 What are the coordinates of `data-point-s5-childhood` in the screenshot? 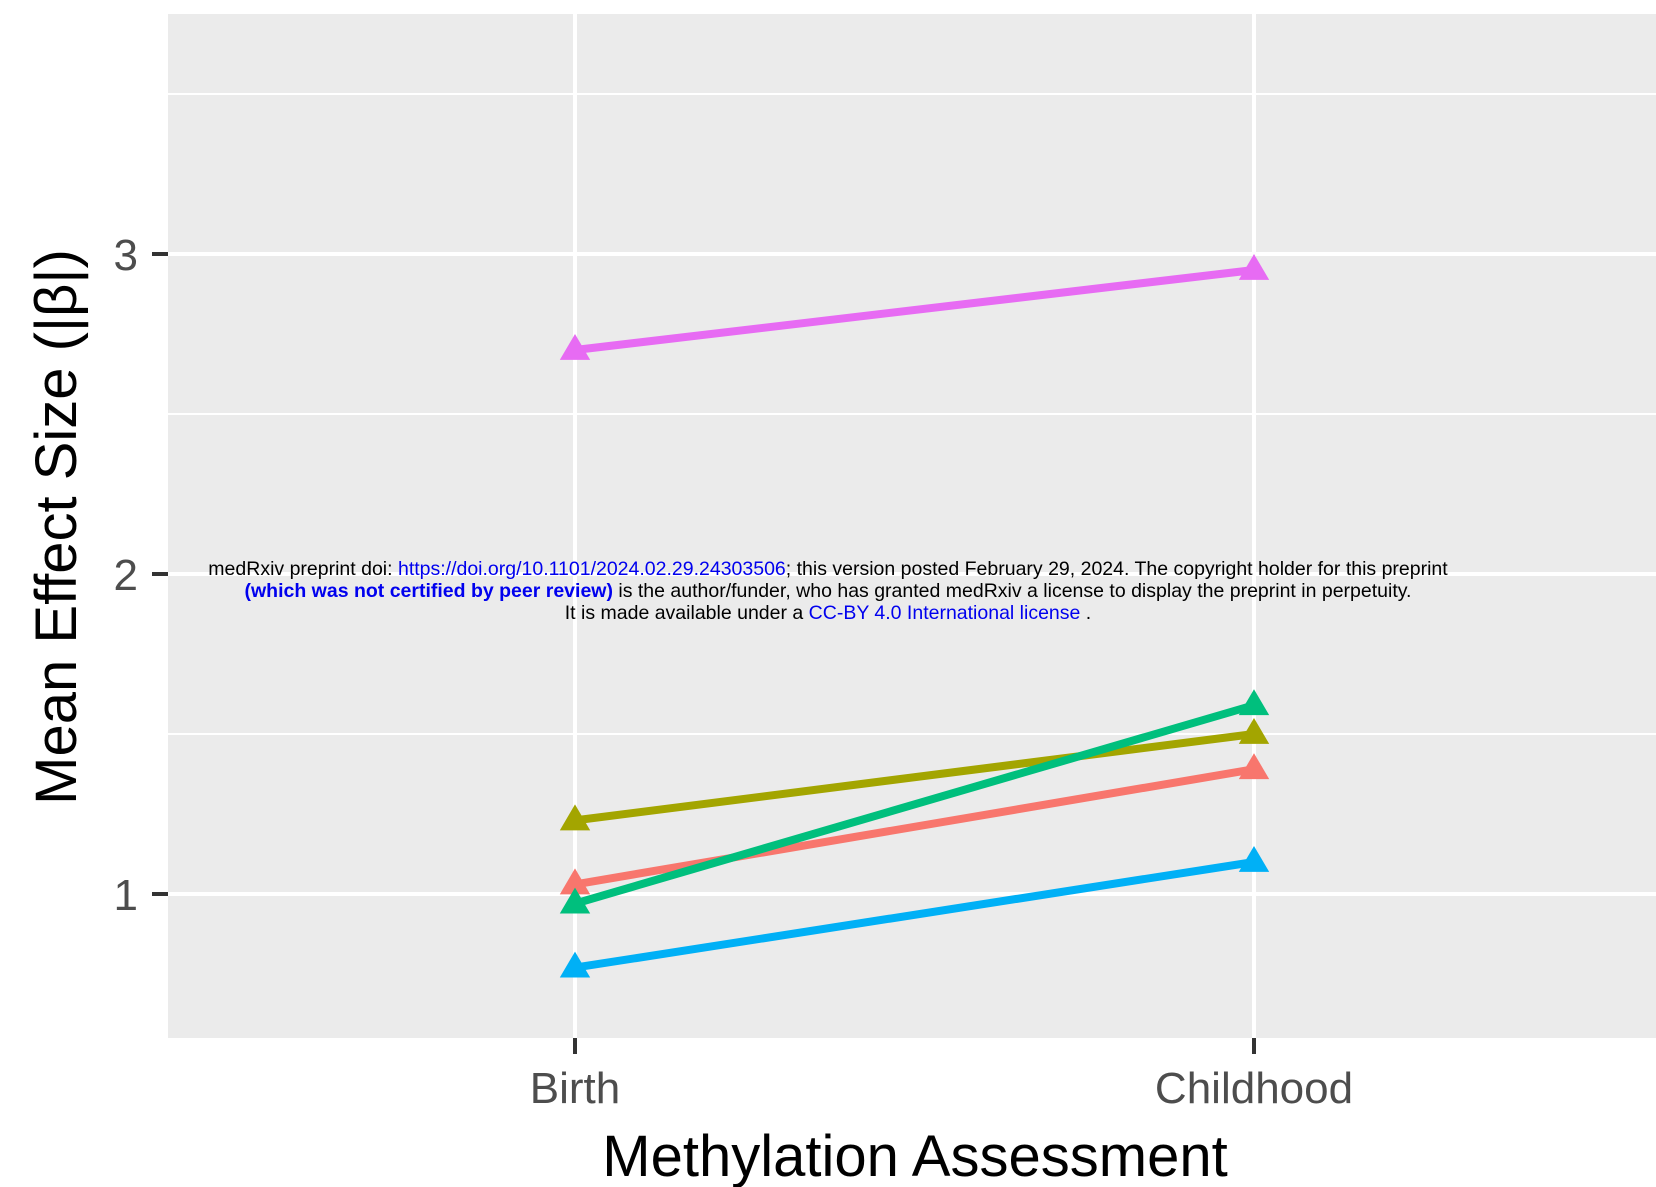 It's located at (1254, 267).